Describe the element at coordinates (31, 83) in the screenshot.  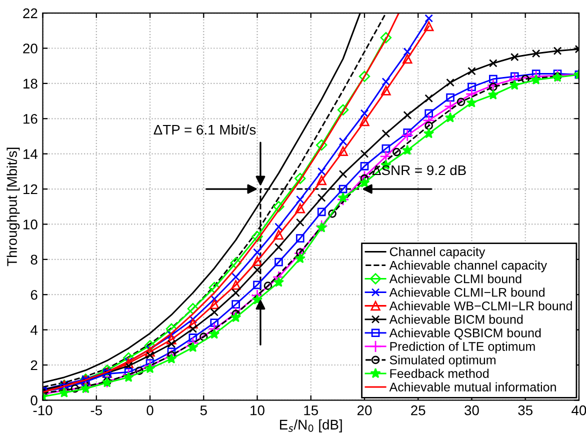
I see `y-tick-label: 18` at that location.